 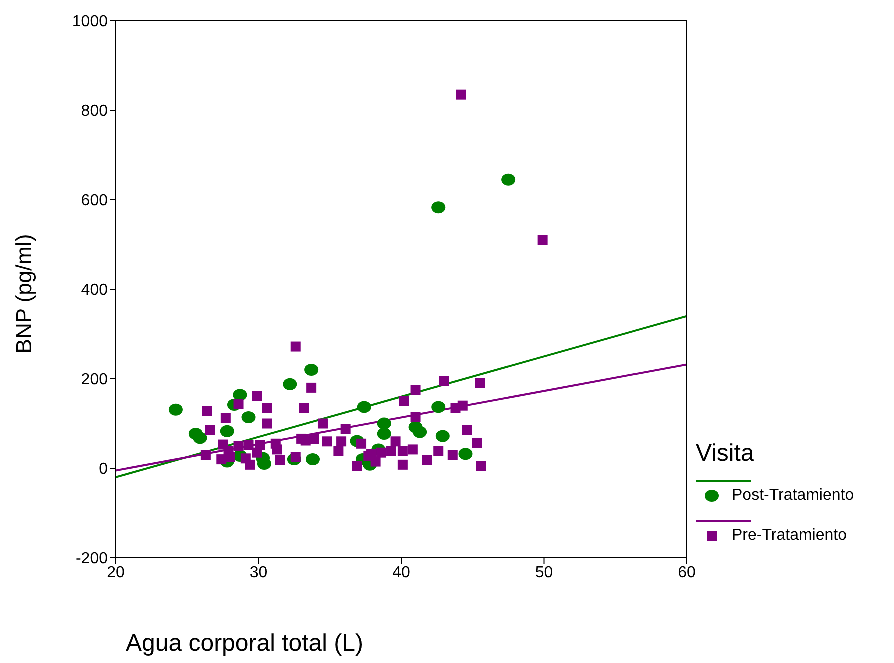 What do you see at coordinates (94, 111) in the screenshot?
I see `y-tick-label: 800` at bounding box center [94, 111].